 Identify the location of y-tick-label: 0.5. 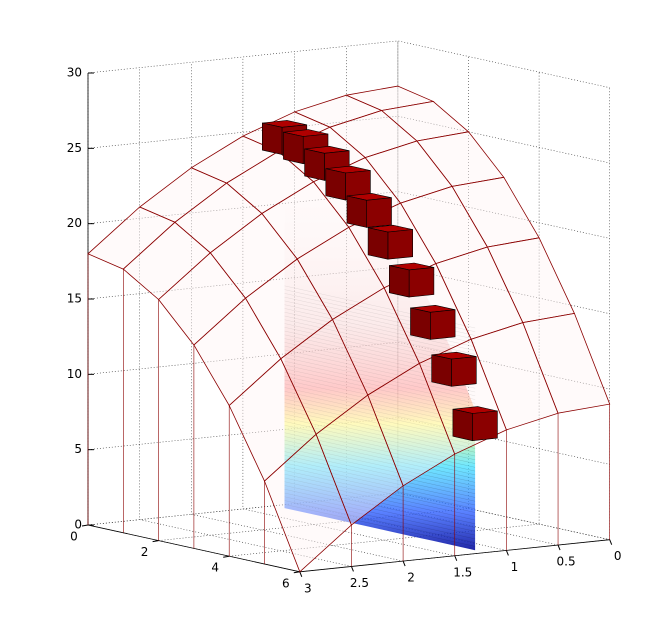
(566, 562).